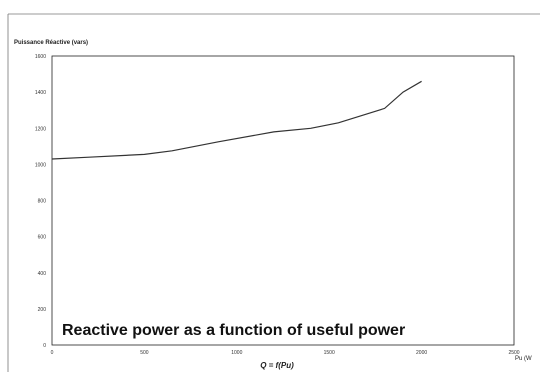 This screenshot has height=372, width=540. What do you see at coordinates (40, 93) in the screenshot?
I see `y-tick-label: 1400` at bounding box center [40, 93].